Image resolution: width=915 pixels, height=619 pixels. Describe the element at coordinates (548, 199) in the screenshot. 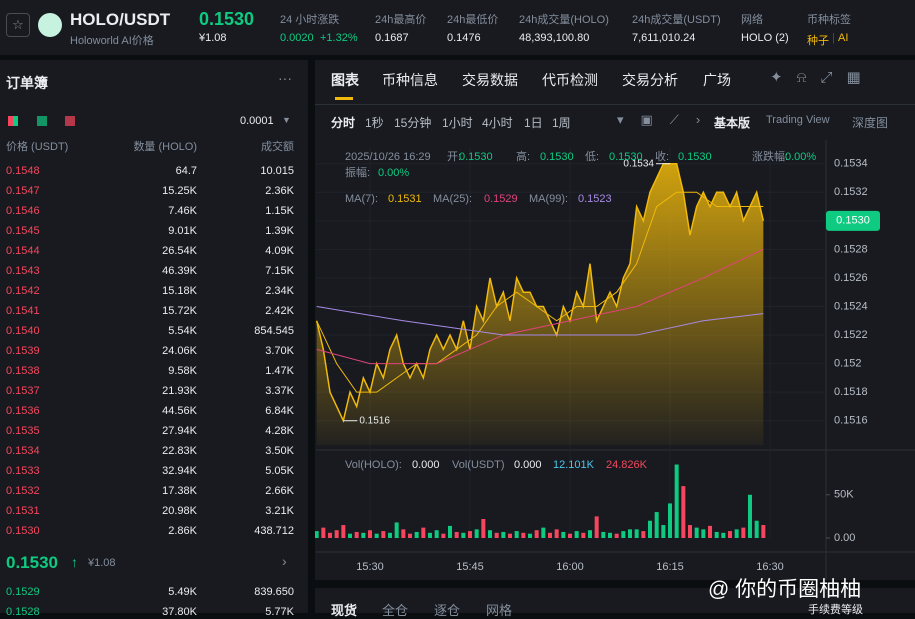

I see `ma-label: MA(99):` at that location.